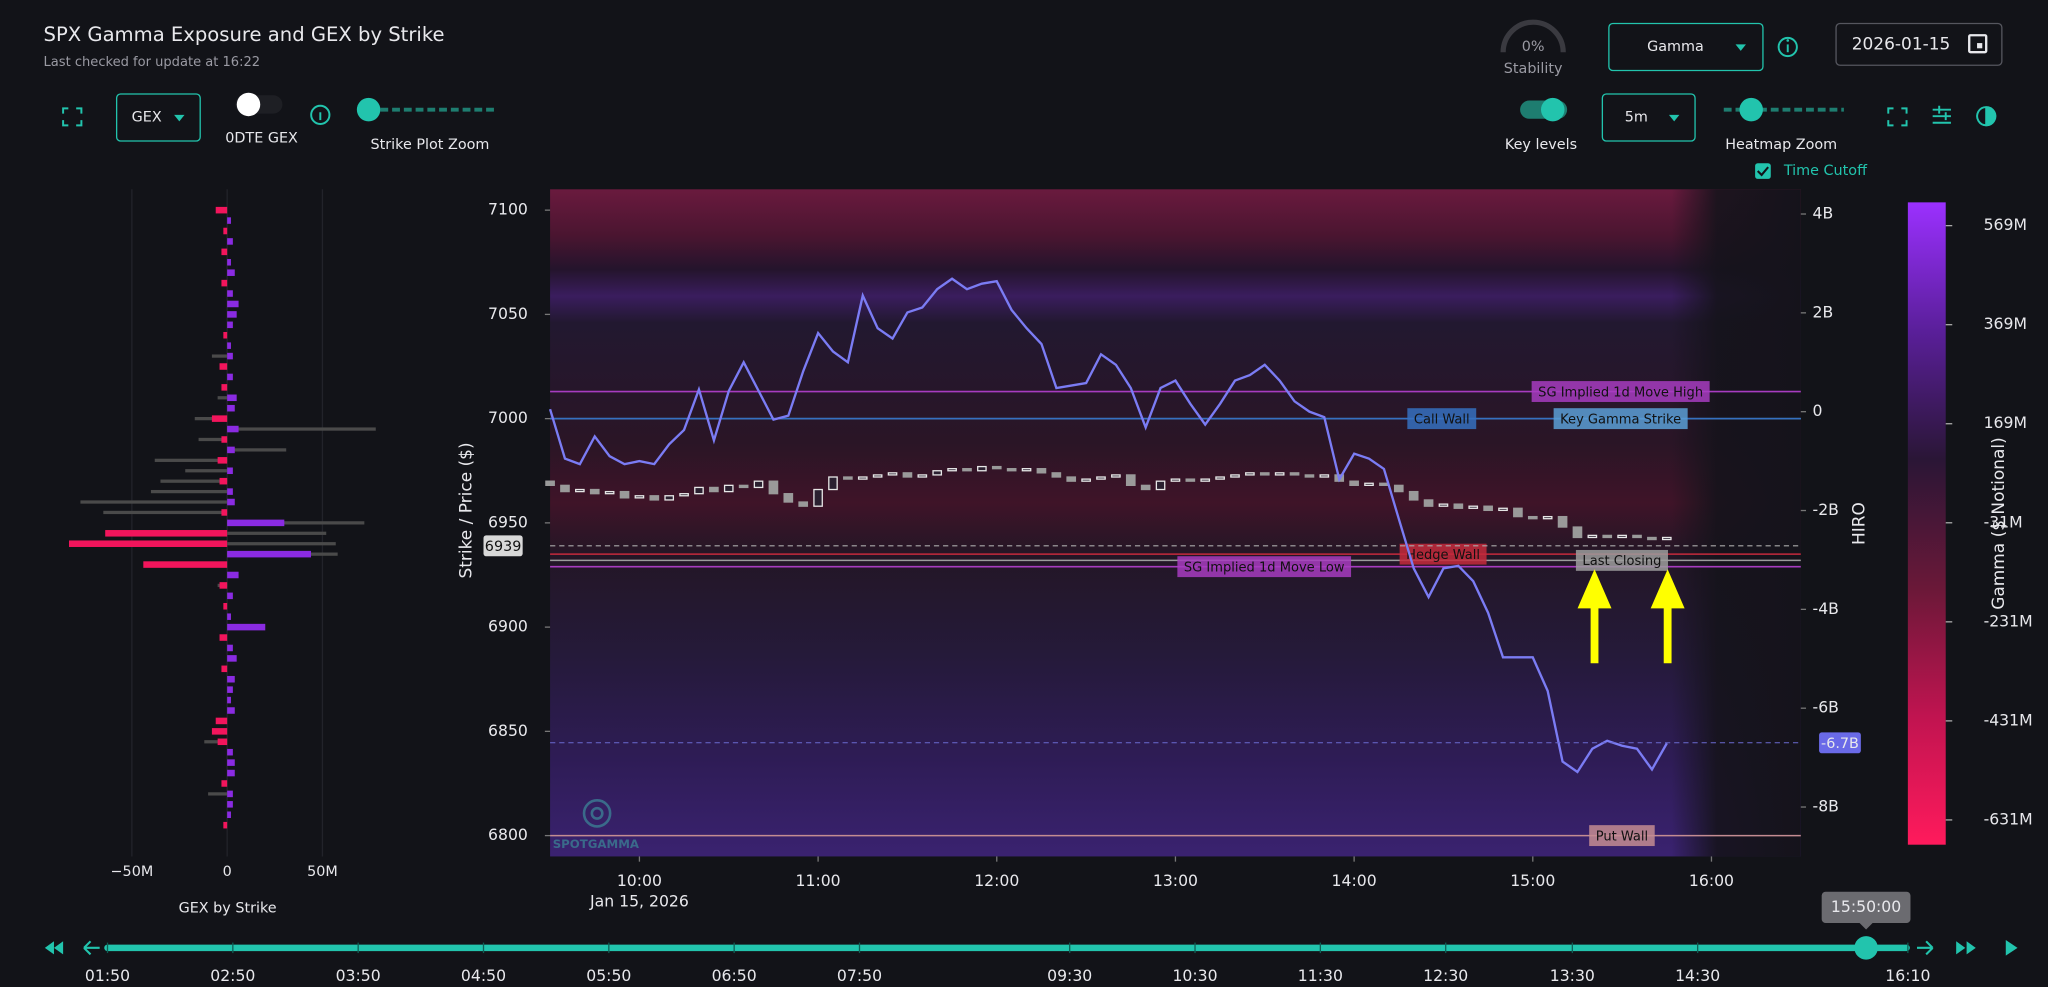 The image size is (2048, 987). What do you see at coordinates (1069, 975) in the screenshot?
I see `timeline-label: 09:30` at bounding box center [1069, 975].